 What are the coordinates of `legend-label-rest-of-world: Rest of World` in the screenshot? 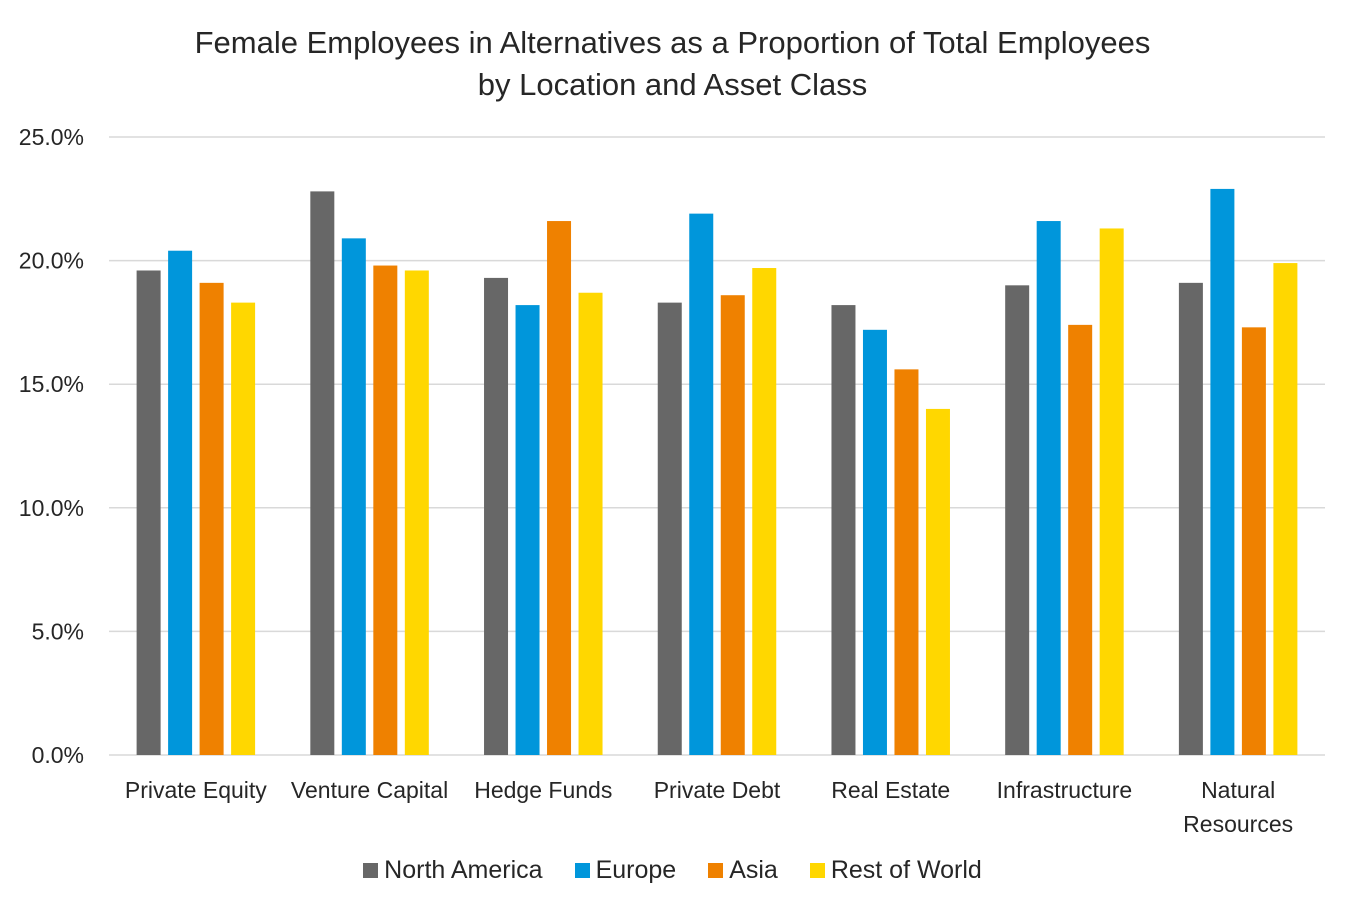 It's located at (906, 870).